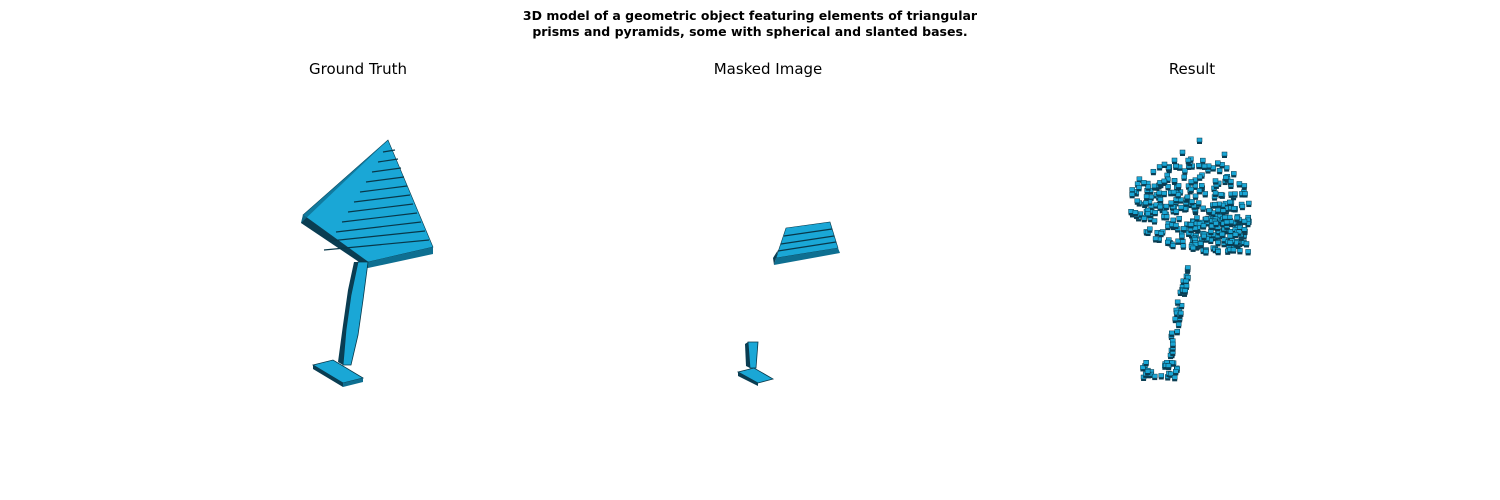 This screenshot has height=500, width=1500. Describe the element at coordinates (807, 240) in the screenshot. I see `slab-step-lines` at that location.